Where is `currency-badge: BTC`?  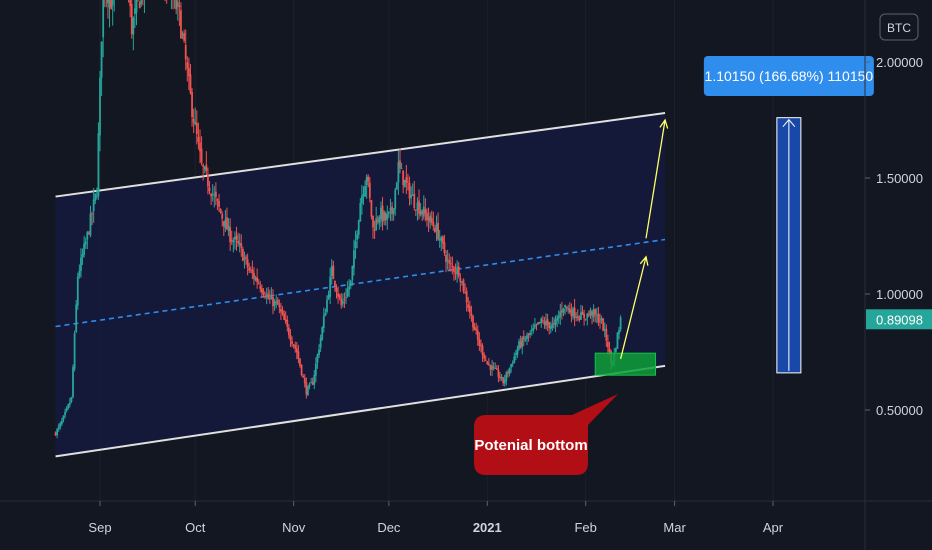
currency-badge: BTC is located at coordinates (899, 27).